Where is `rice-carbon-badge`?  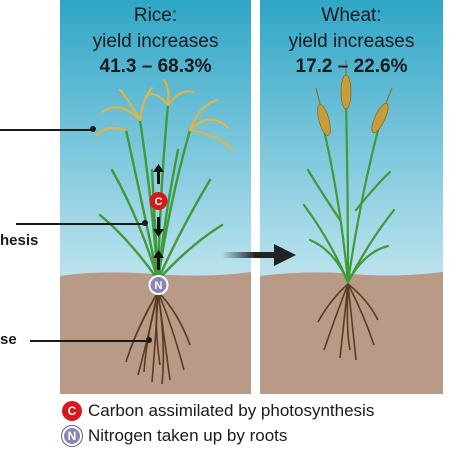
rice-carbon-badge is located at coordinates (158, 201).